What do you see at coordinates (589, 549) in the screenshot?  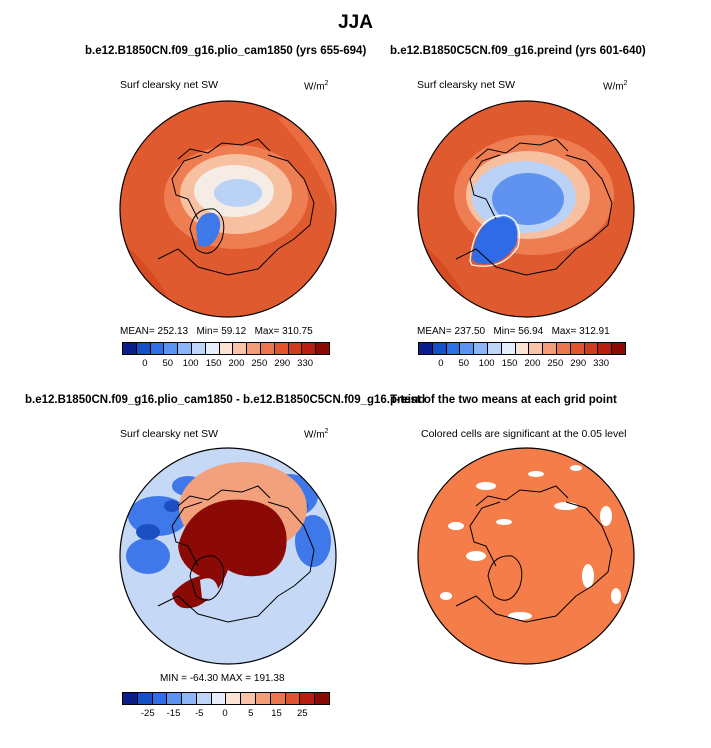 I see `panel-4-coast-eurasia` at bounding box center [589, 549].